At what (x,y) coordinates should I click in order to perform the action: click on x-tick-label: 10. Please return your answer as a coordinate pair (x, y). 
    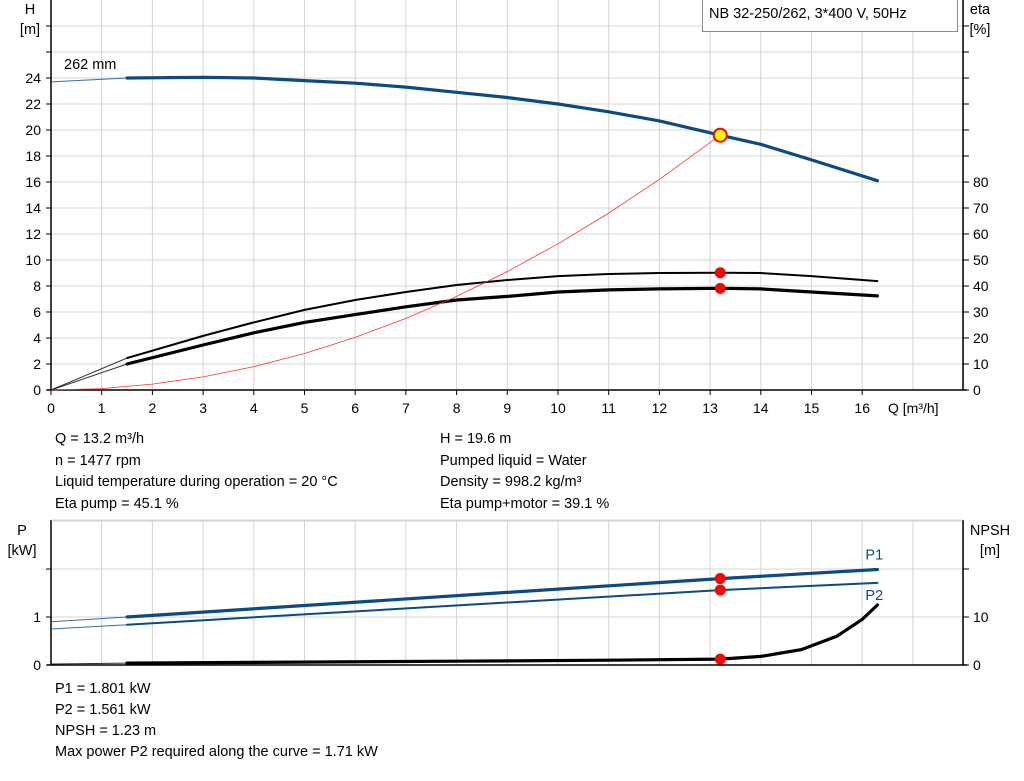
    Looking at the image, I should click on (558, 408).